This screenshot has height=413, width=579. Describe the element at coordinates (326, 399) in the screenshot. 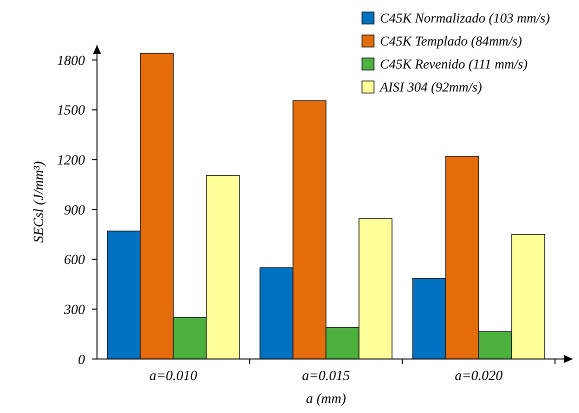

I see `x-axis-title: a (mm)` at that location.